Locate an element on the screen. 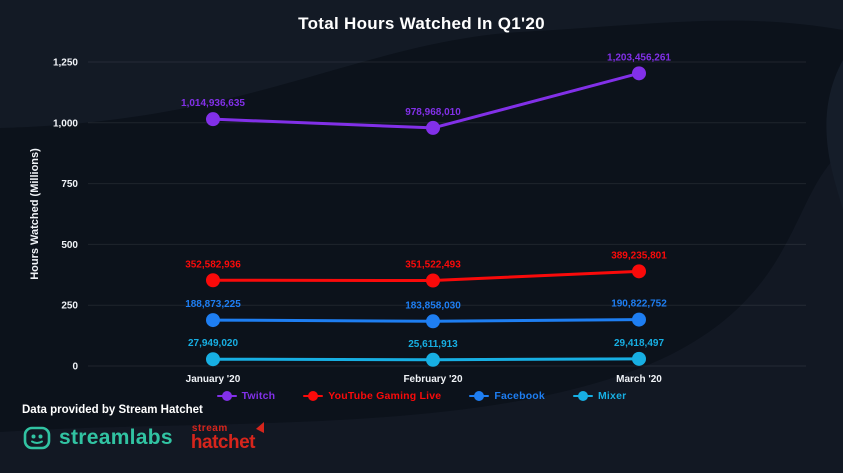  y-tick-label: 0 is located at coordinates (75, 367).